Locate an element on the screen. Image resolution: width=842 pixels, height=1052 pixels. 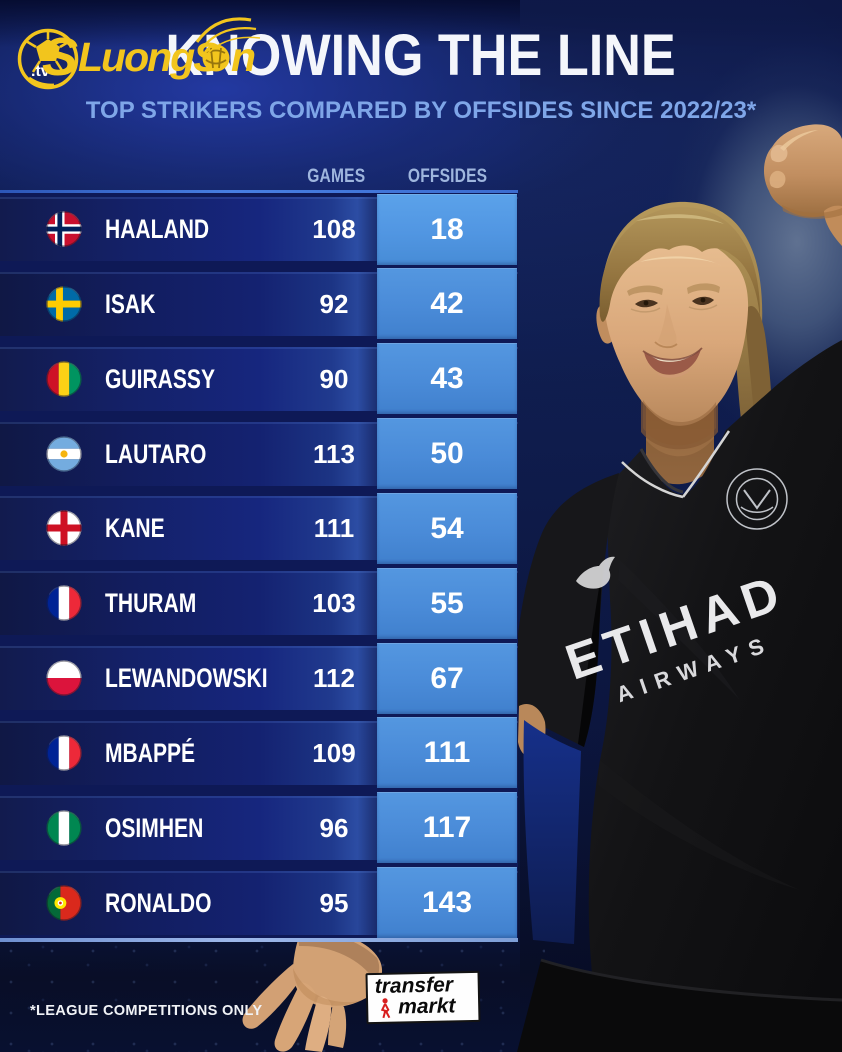
svg-text: .tv is located at coordinates (40, 71).